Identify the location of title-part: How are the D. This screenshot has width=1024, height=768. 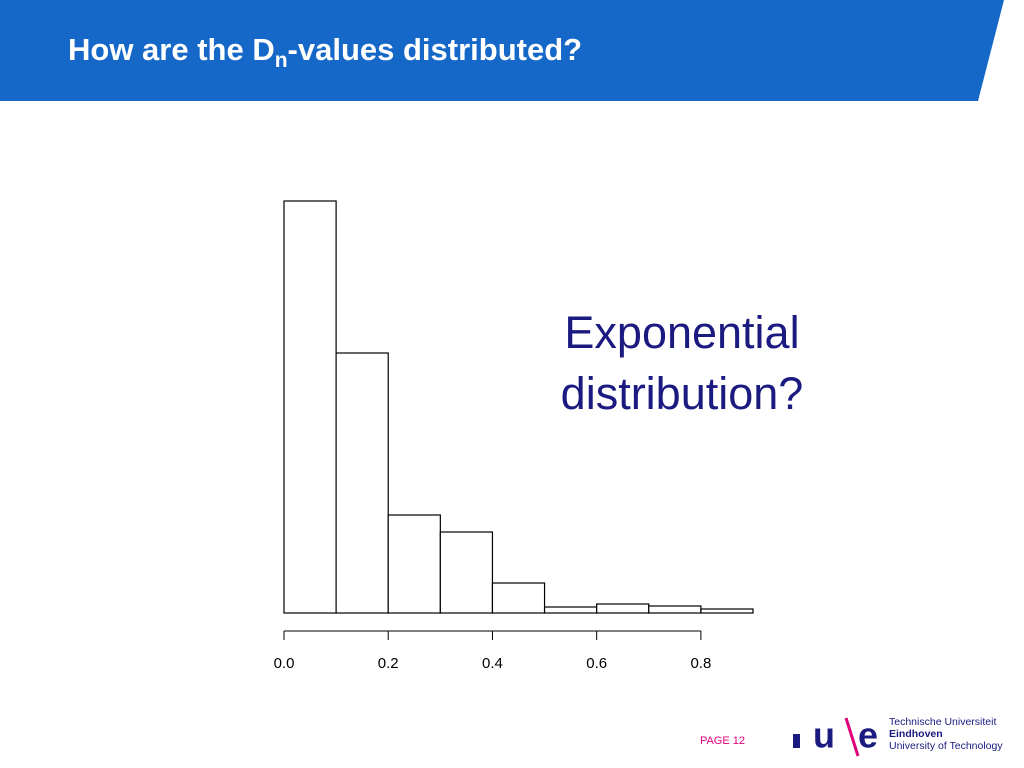
(171, 49).